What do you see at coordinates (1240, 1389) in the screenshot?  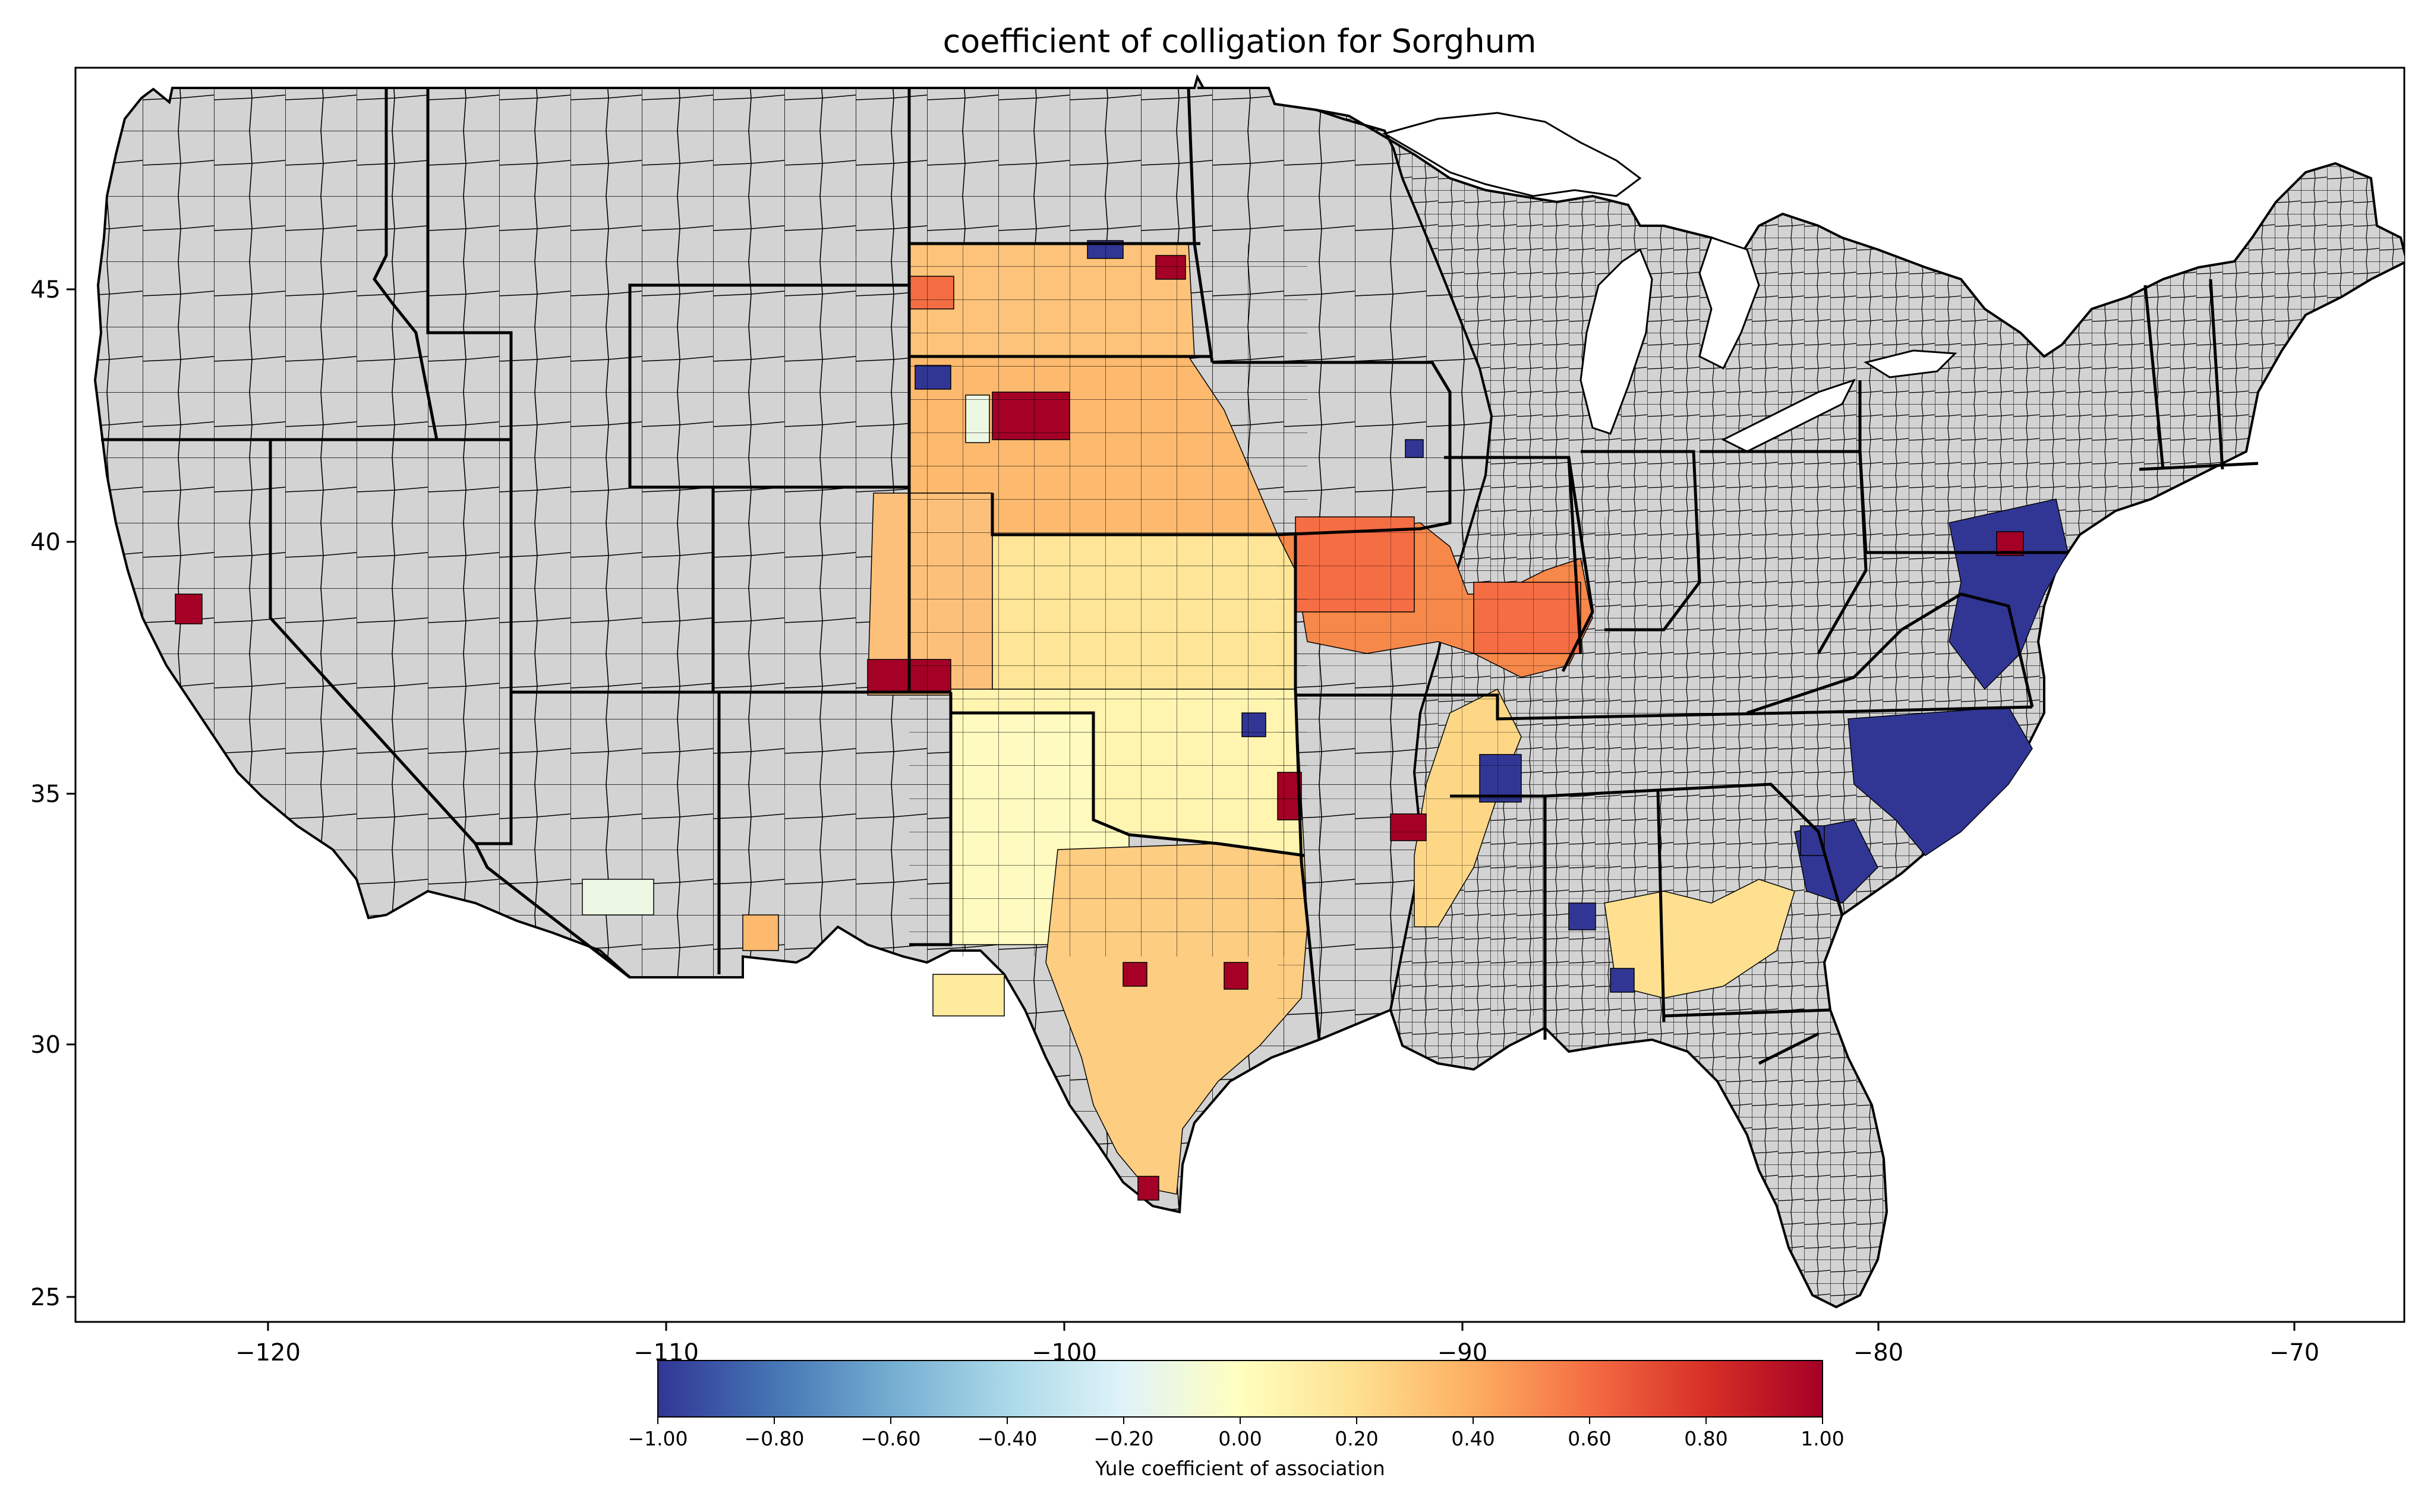 I see `colorbar-gradient` at bounding box center [1240, 1389].